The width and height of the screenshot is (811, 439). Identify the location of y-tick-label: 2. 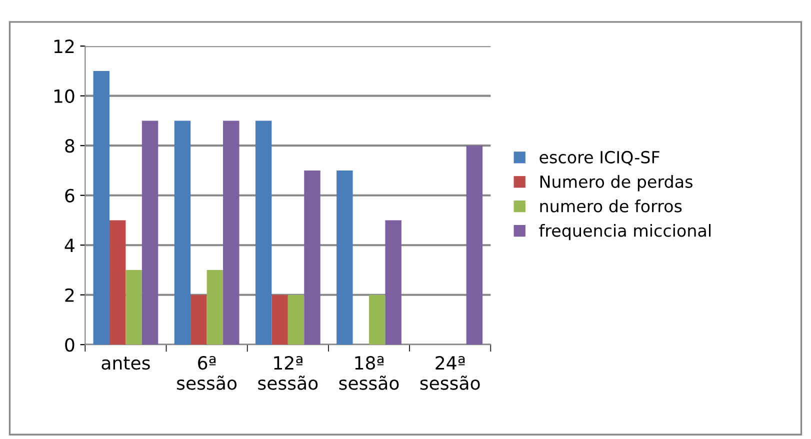
(69, 295).